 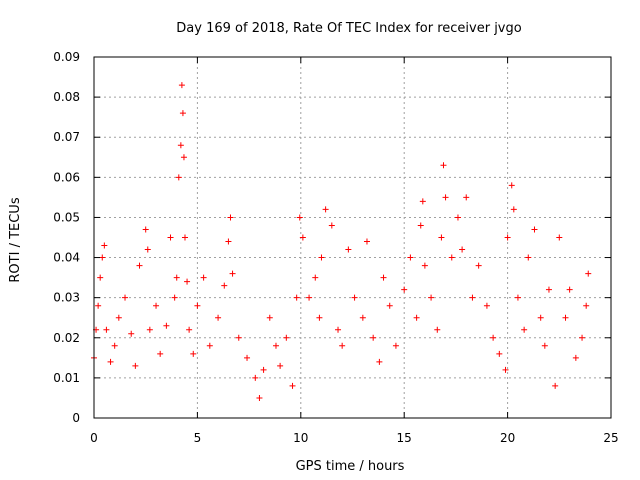 What do you see at coordinates (66, 57) in the screenshot?
I see `y-tick-label: 0.09` at bounding box center [66, 57].